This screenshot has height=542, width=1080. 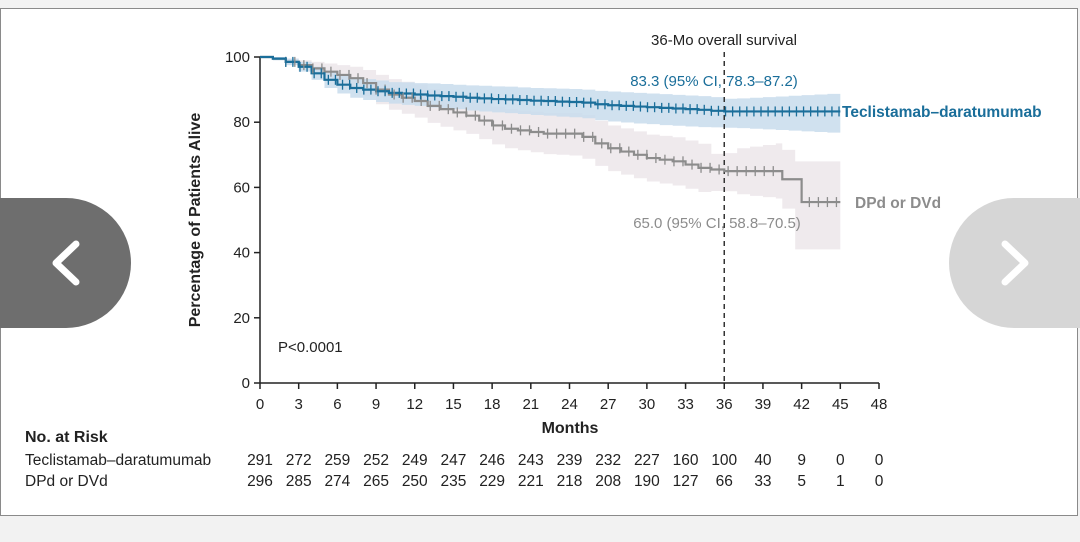 I want to click on teclistamab-annotation: 83.3 (95% CI, 78.3–87.2), so click(x=714, y=81).